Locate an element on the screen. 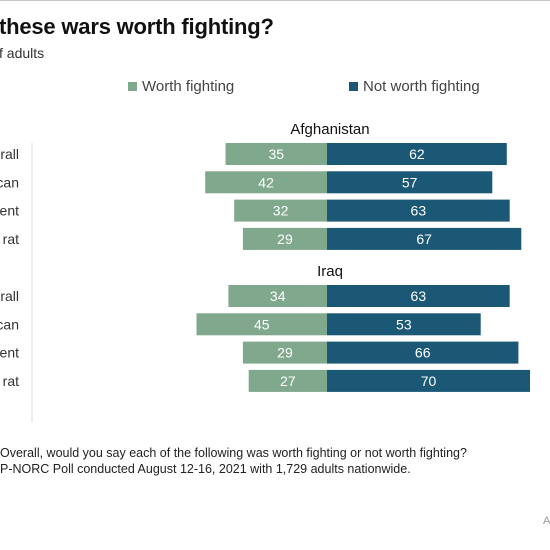 This screenshot has height=550, width=550. legend-label-worth: Worth fighting is located at coordinates (188, 86).